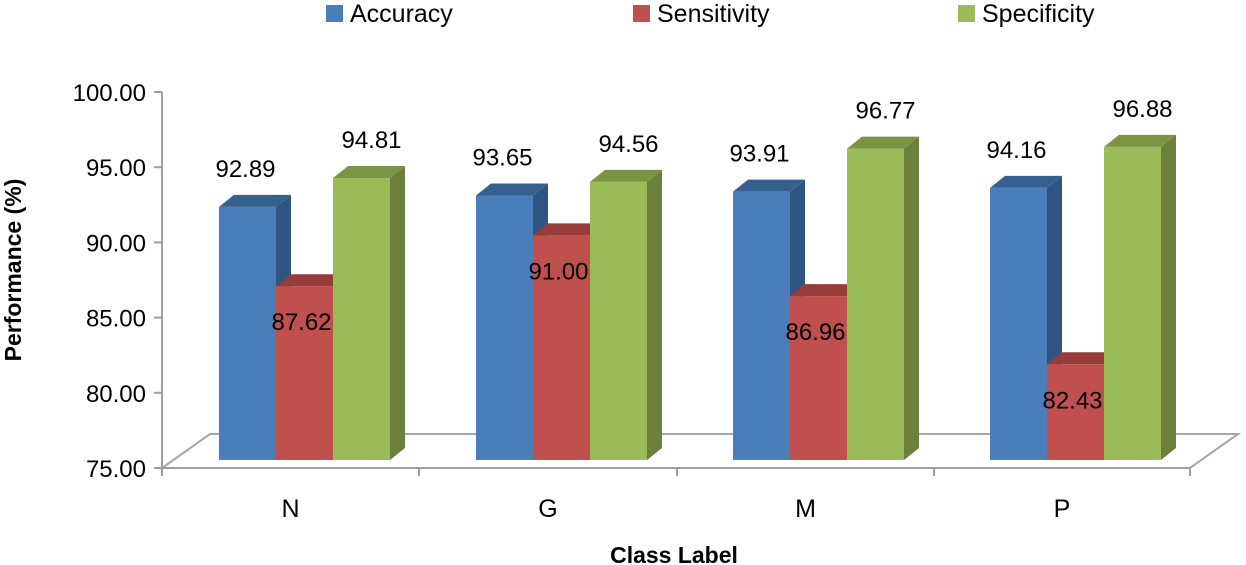 The image size is (1246, 565). I want to click on data-label: 94.81, so click(371, 140).